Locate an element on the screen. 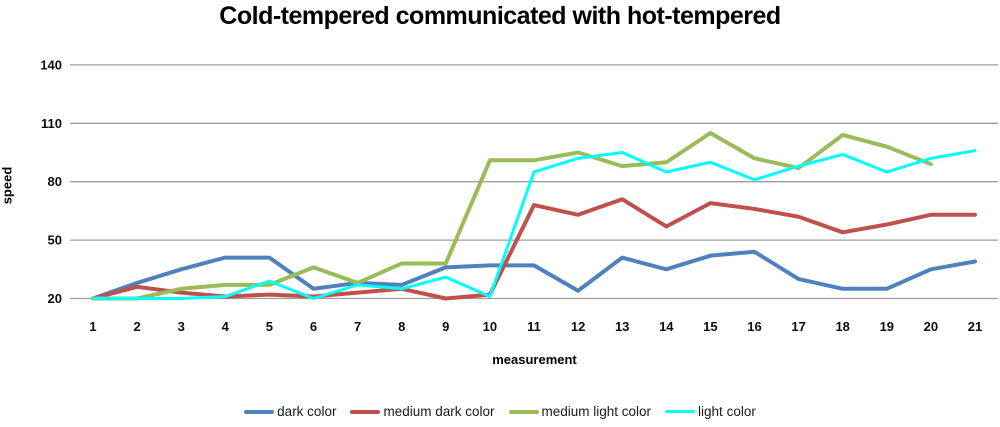  y-tick-label: 20 is located at coordinates (55, 298).